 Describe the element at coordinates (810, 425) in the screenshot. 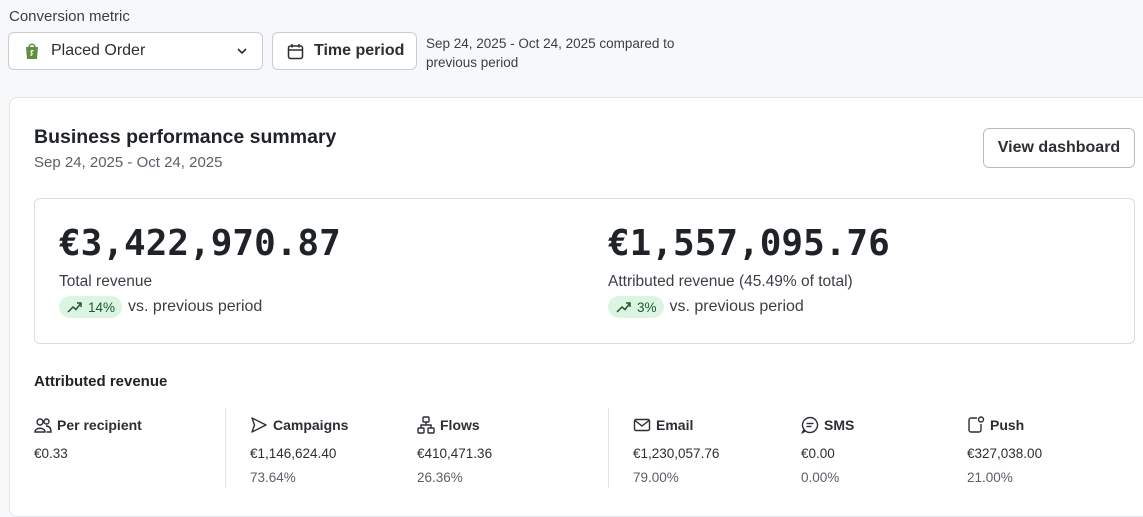

I see `sms-icon` at that location.